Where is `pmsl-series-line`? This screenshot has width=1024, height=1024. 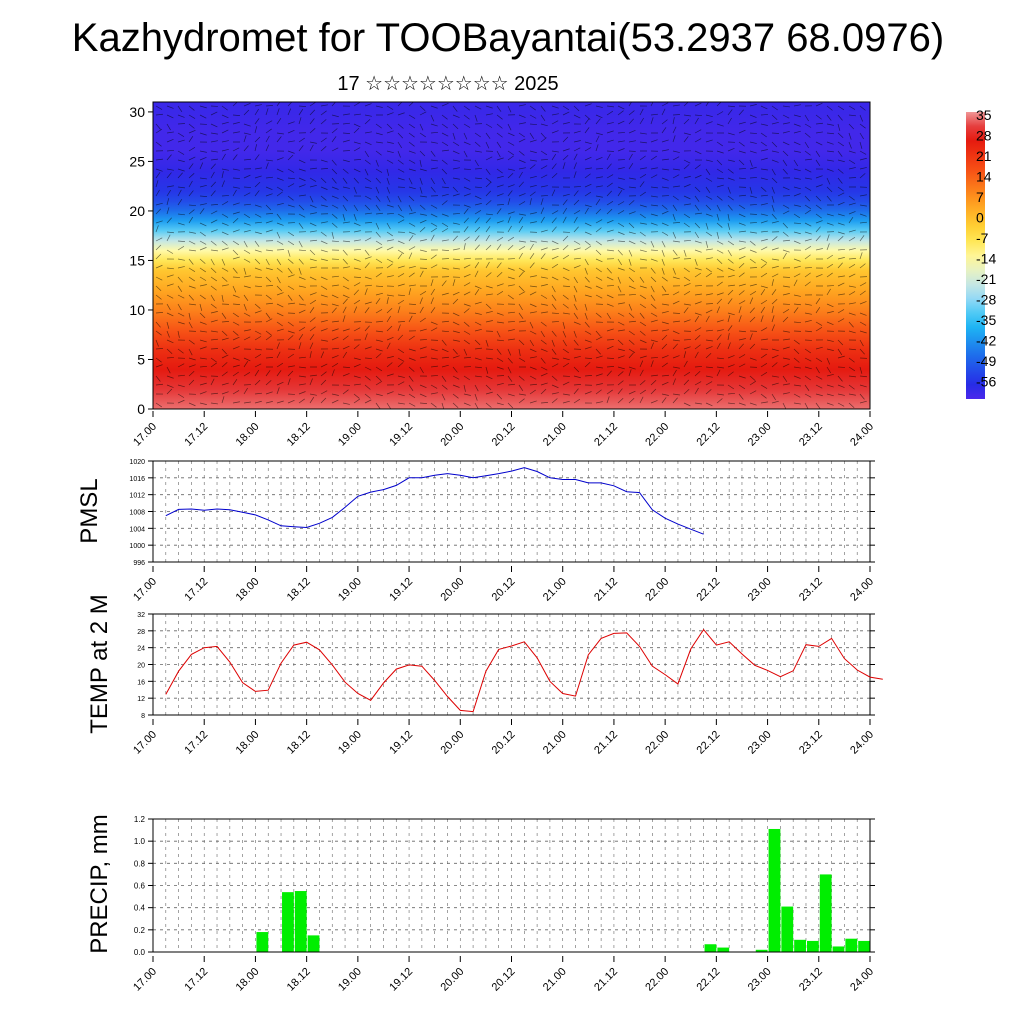 pmsl-series-line is located at coordinates (434, 501).